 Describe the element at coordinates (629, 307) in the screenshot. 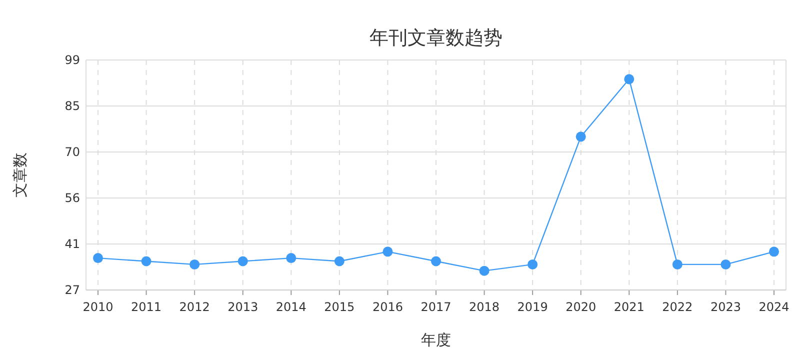

I see `x-tick-label: 2021` at that location.